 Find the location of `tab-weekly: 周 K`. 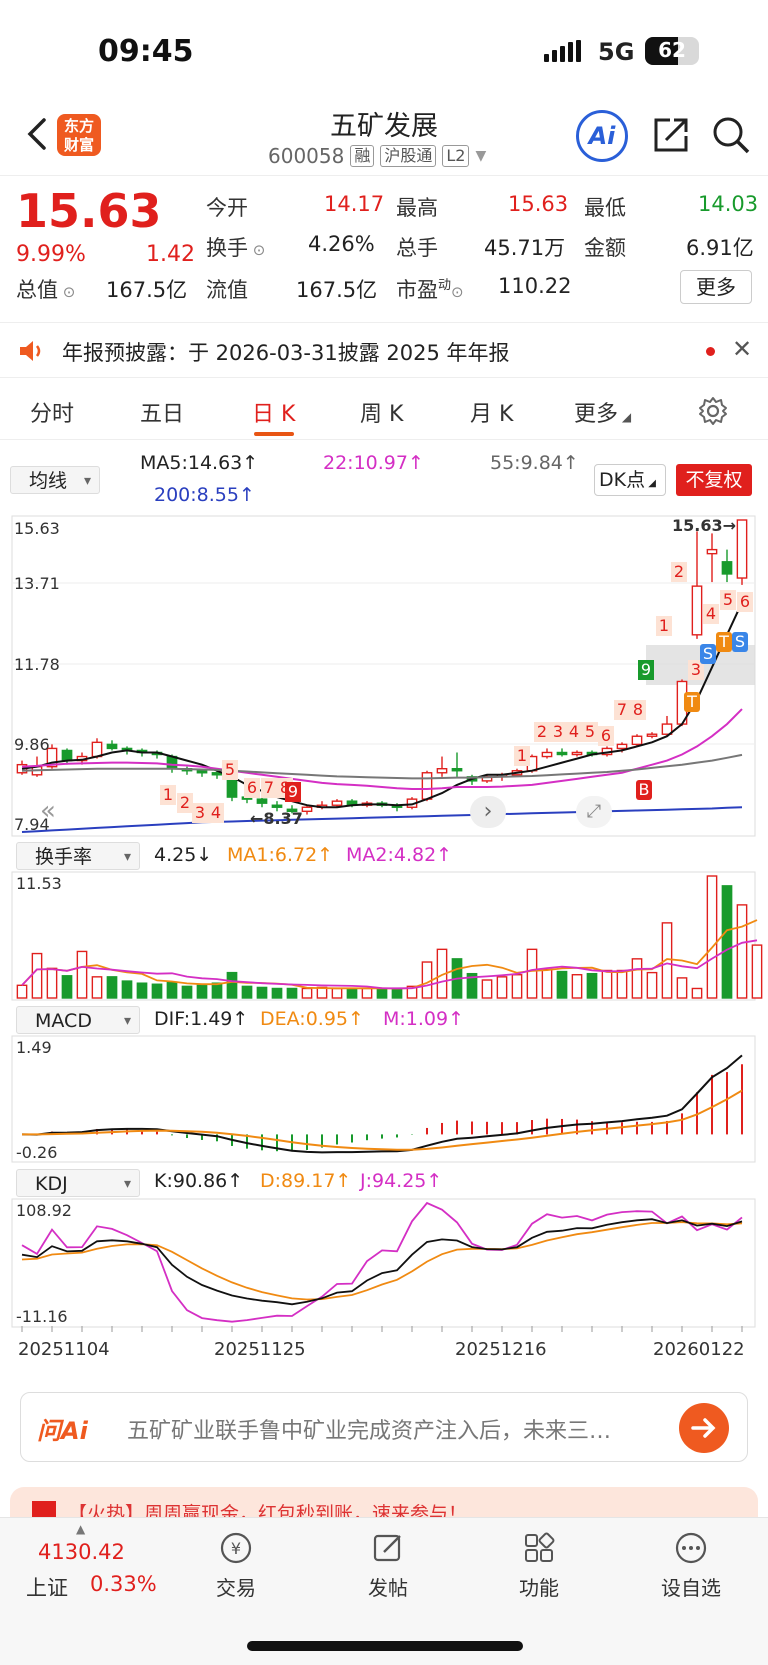

tab-weekly: 周 K is located at coordinates (382, 414).